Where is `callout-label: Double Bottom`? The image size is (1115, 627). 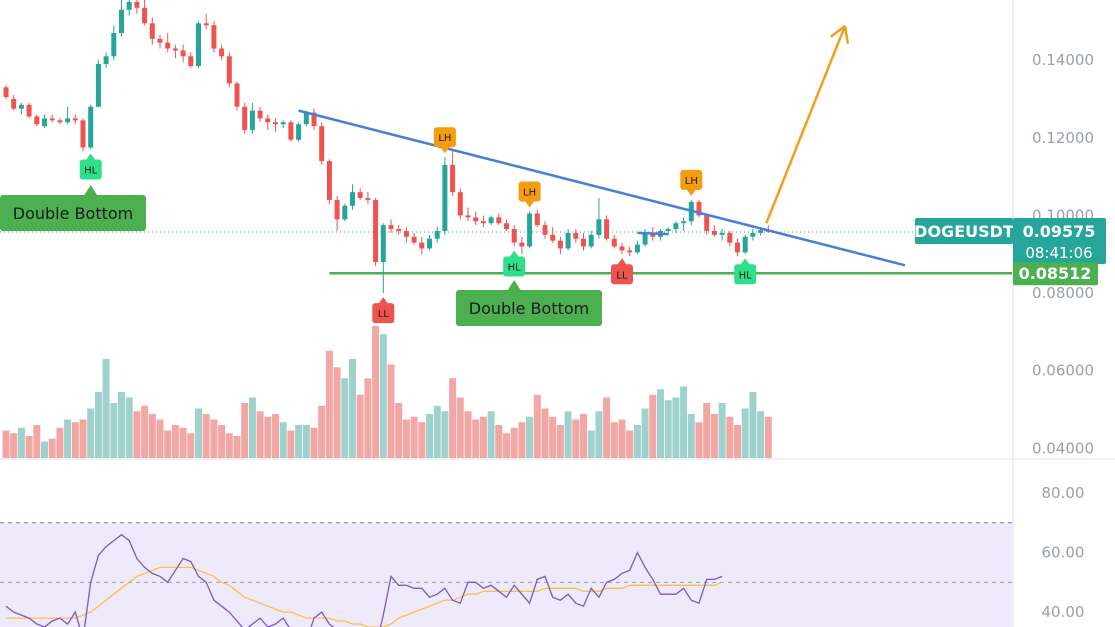
callout-label: Double Bottom is located at coordinates (73, 213).